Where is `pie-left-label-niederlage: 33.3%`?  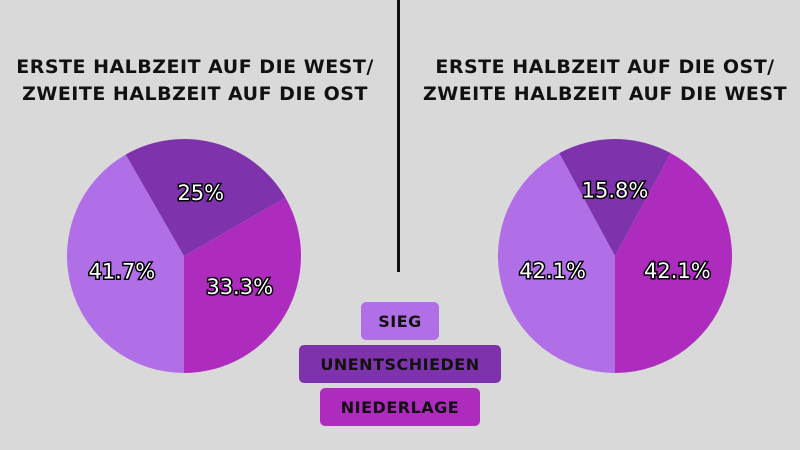
pie-left-label-niederlage: 33.3% is located at coordinates (239, 287).